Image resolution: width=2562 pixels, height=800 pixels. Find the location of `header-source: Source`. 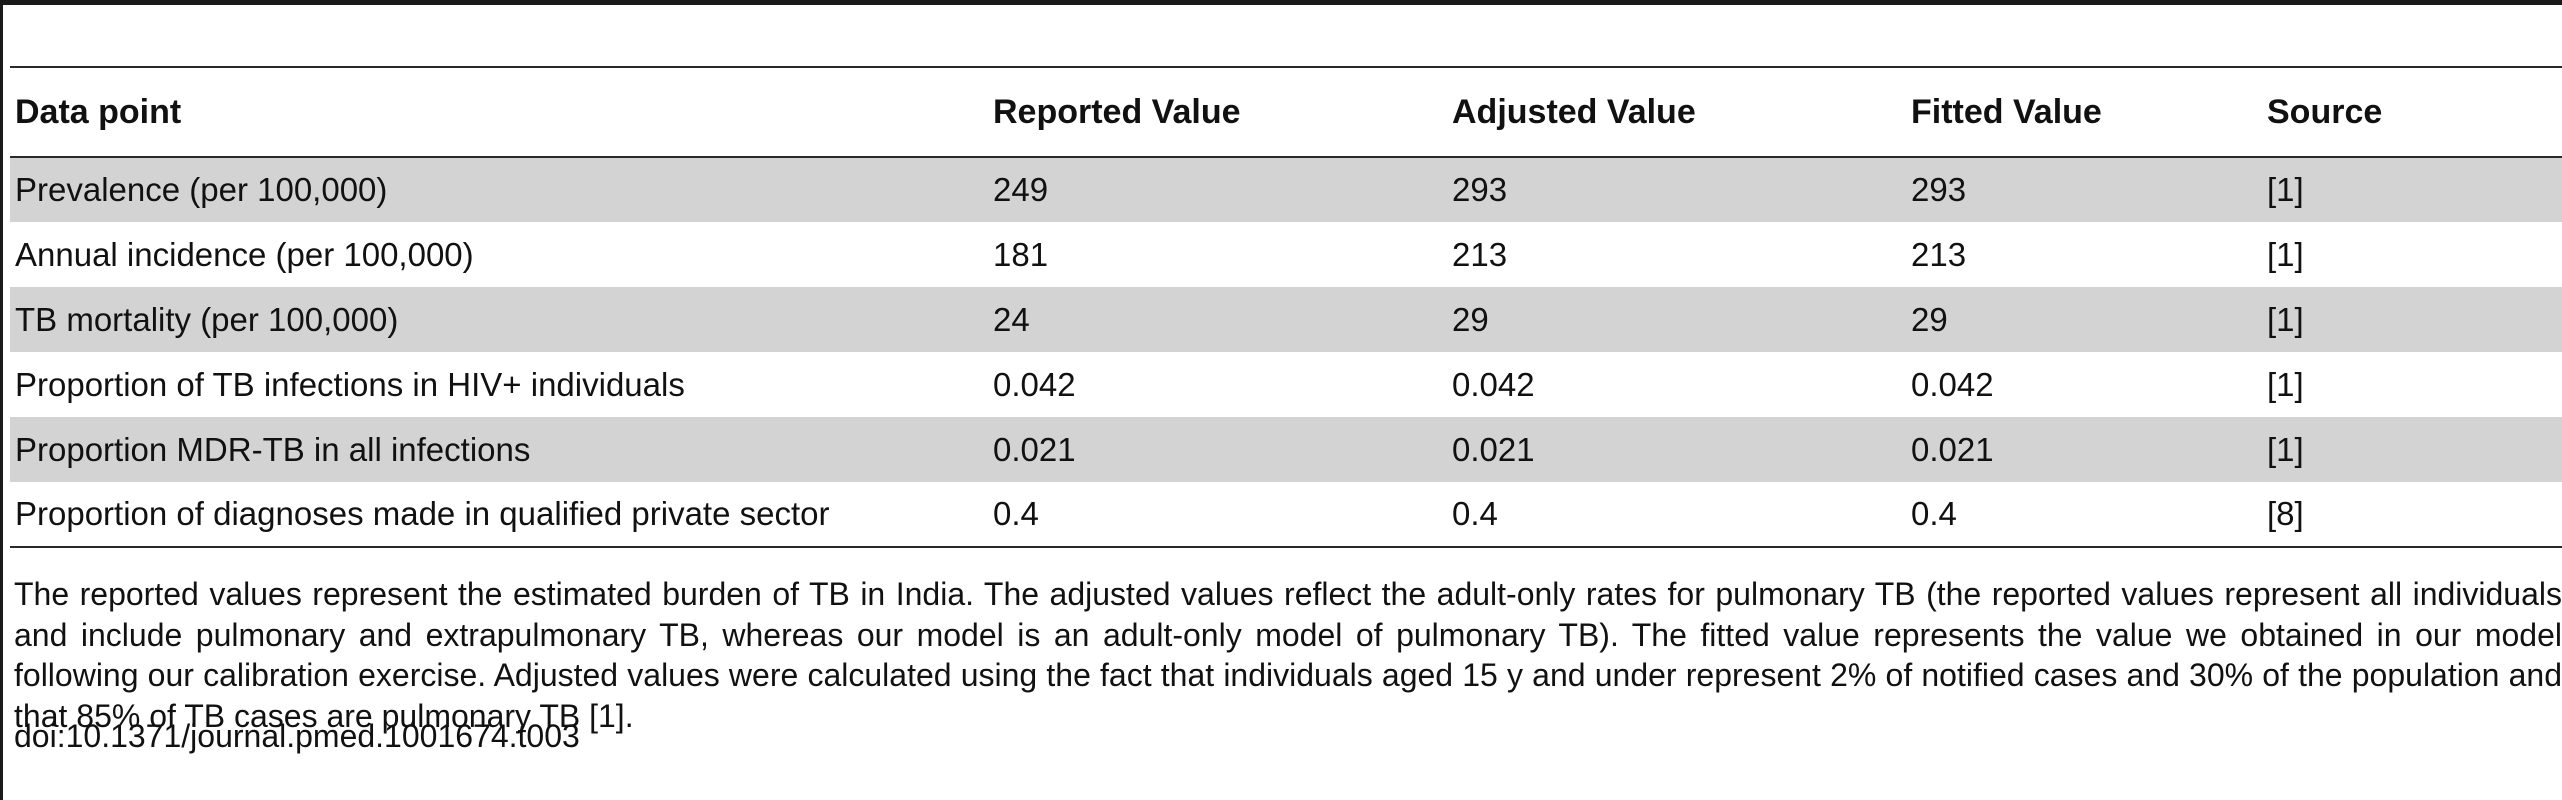

header-source: Source is located at coordinates (2325, 111).